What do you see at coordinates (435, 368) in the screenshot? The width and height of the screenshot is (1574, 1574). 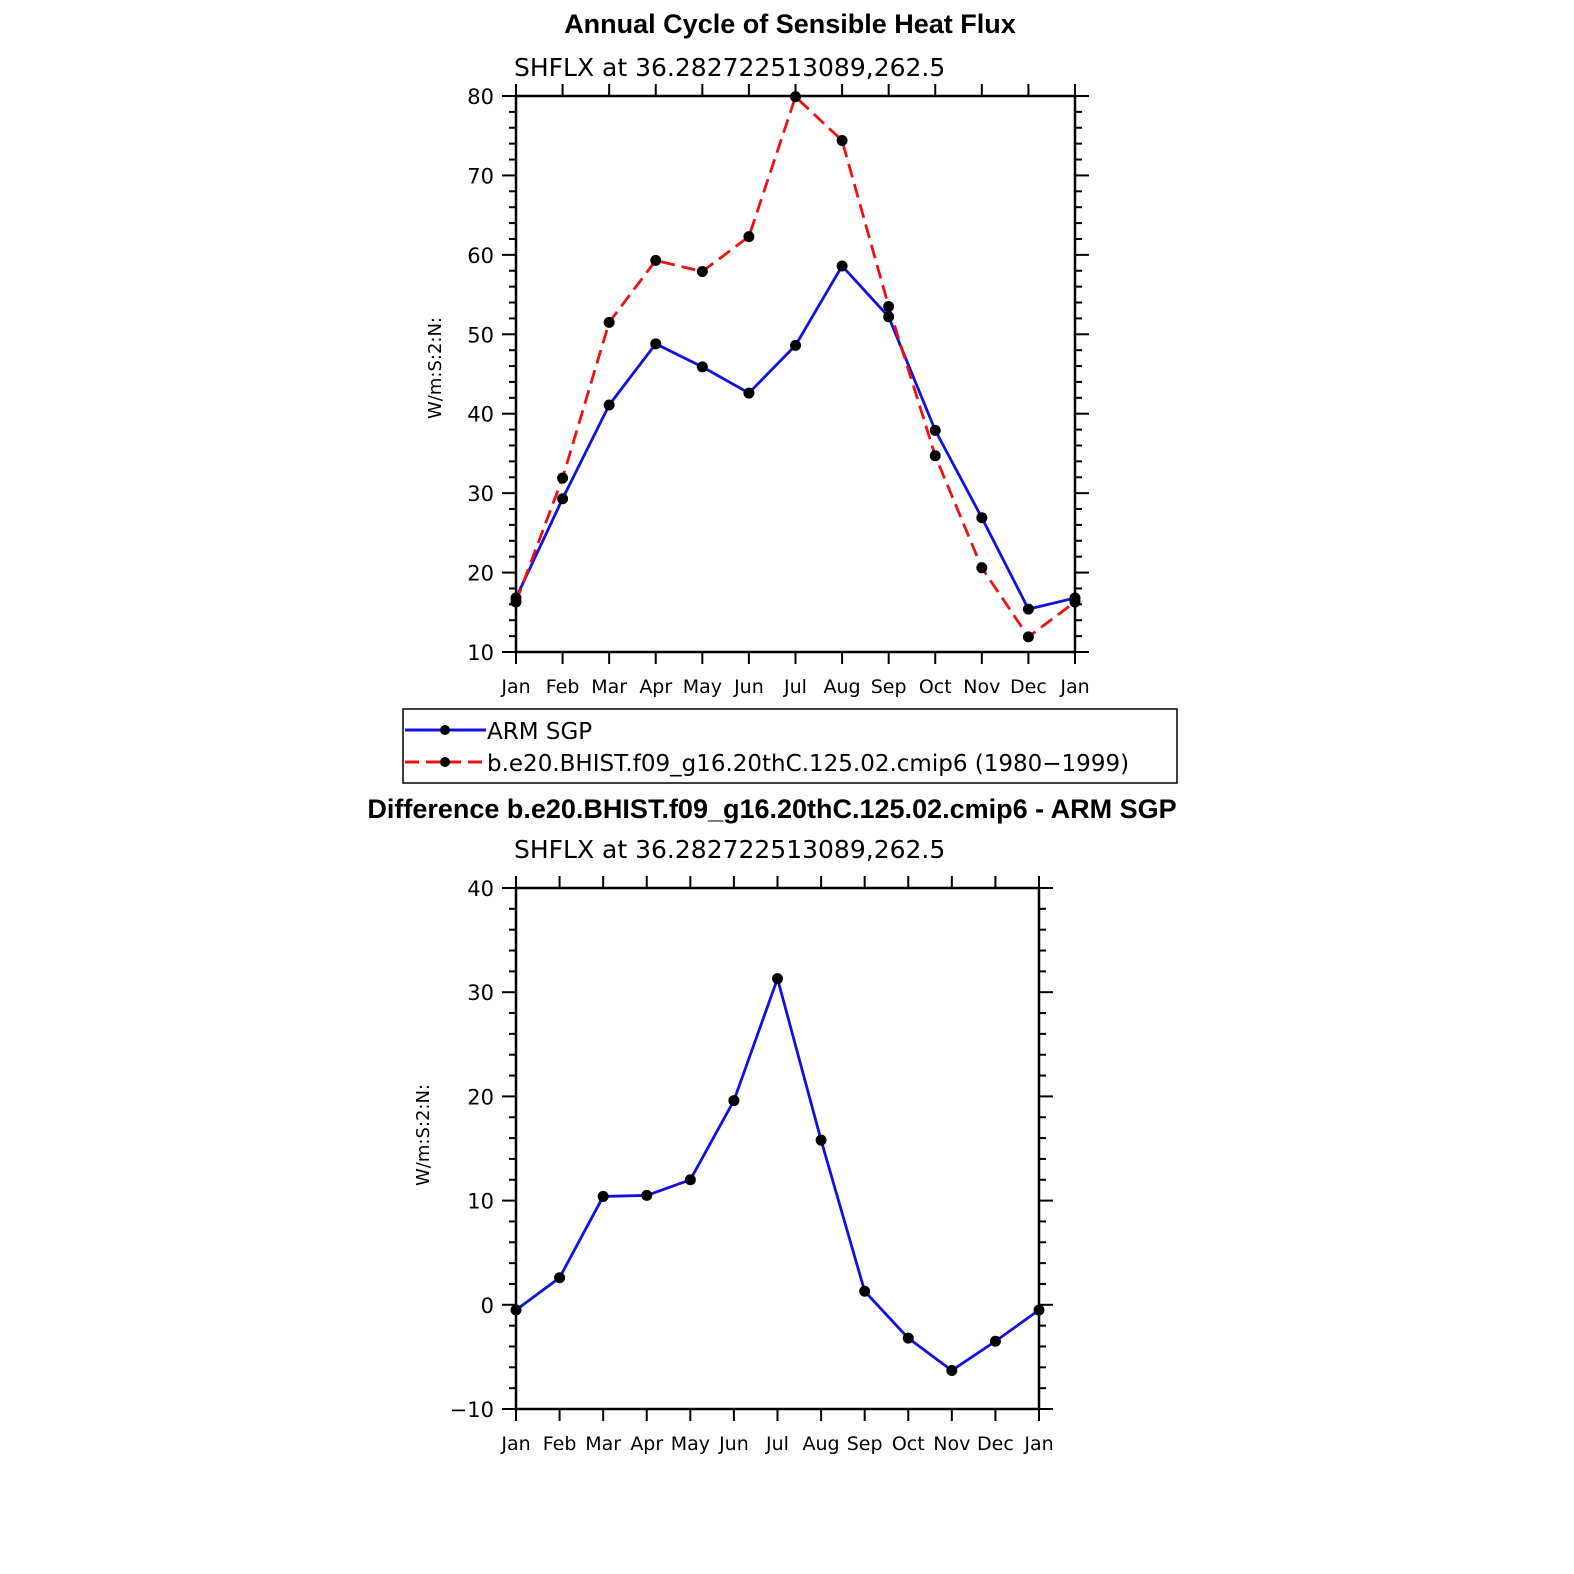 I see `top-chart-ylabel: W/m:S:2:N:` at bounding box center [435, 368].